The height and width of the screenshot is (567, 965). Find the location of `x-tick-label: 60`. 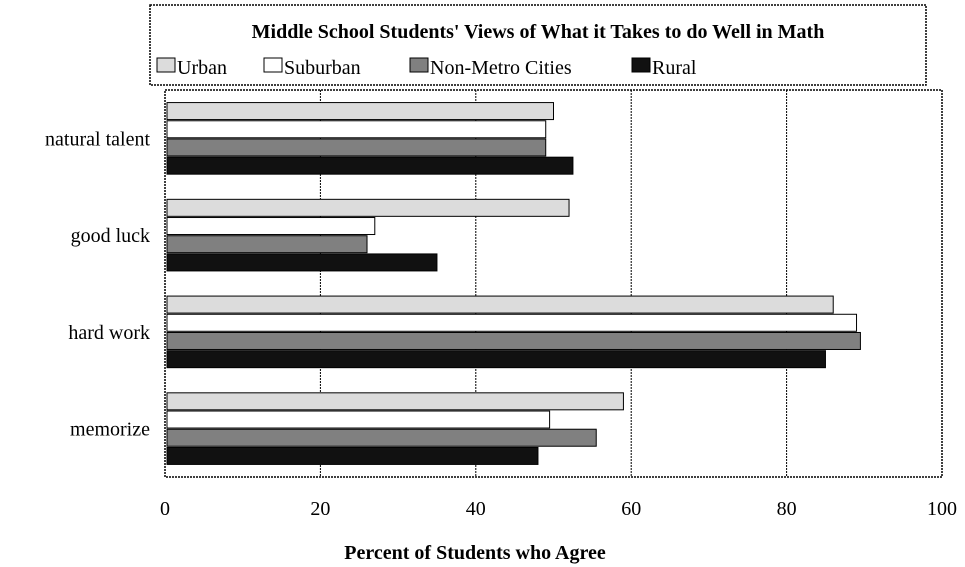

x-tick-label: 60 is located at coordinates (631, 509).